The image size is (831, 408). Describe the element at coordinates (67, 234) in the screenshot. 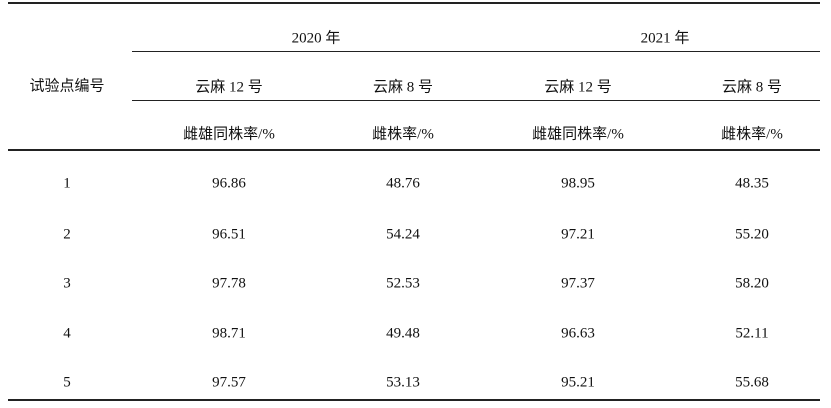

I see `site-number: 2` at that location.